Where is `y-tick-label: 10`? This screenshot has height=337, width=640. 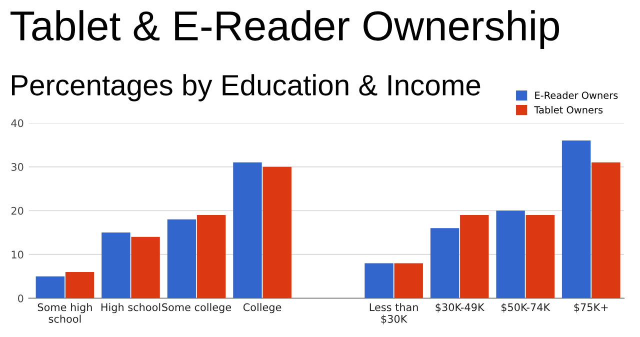
y-tick-label: 10 is located at coordinates (18, 254).